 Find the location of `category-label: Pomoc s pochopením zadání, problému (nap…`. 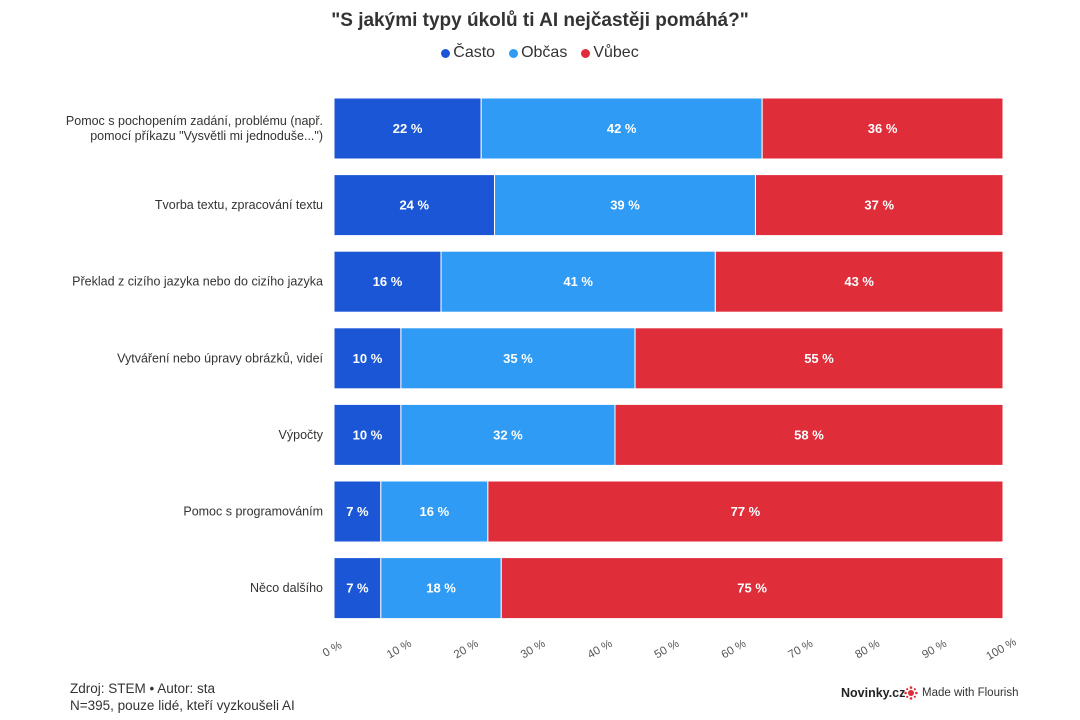

category-label: Pomoc s pochopením zadání, problému (nap… is located at coordinates (194, 128).